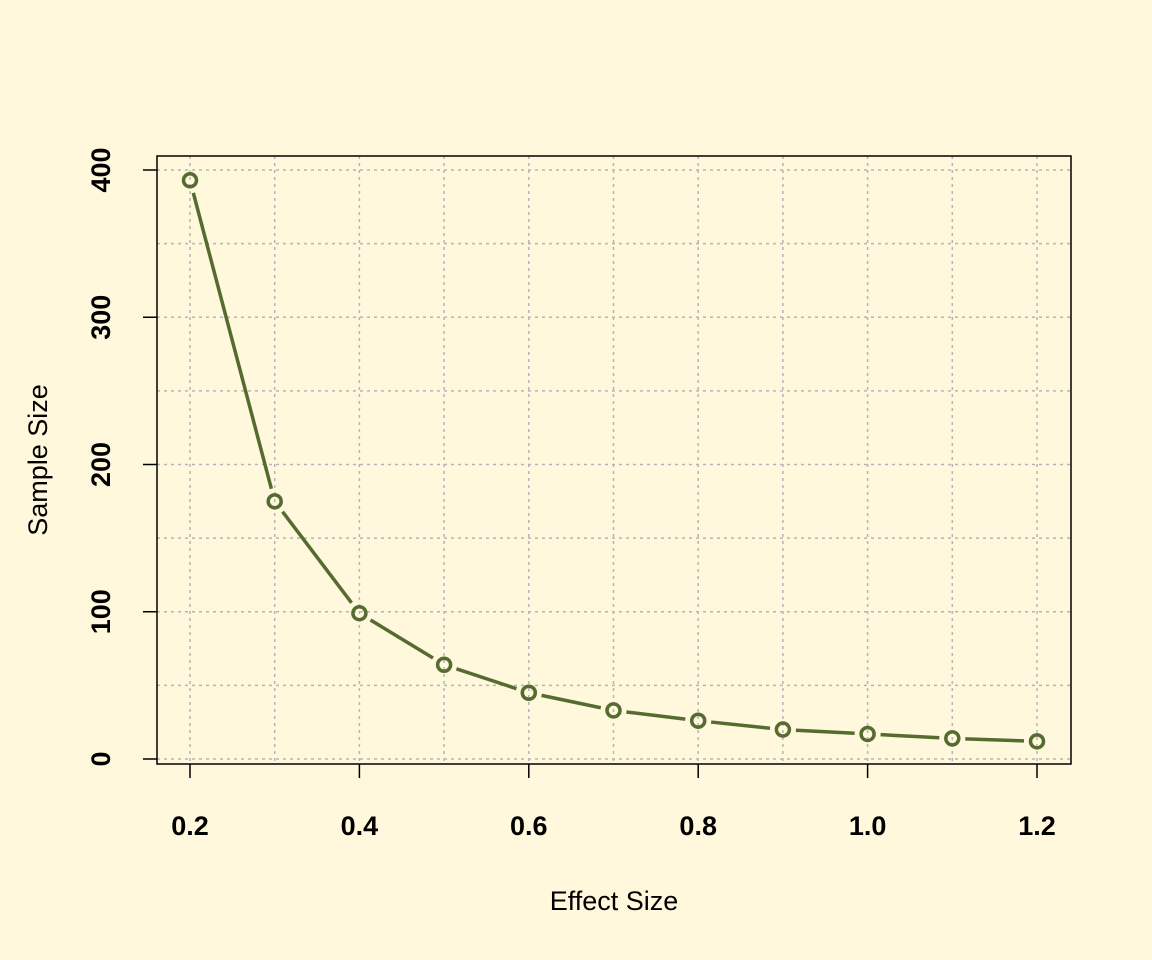  What do you see at coordinates (101, 317) in the screenshot?
I see `y-tick-label: 300` at bounding box center [101, 317].